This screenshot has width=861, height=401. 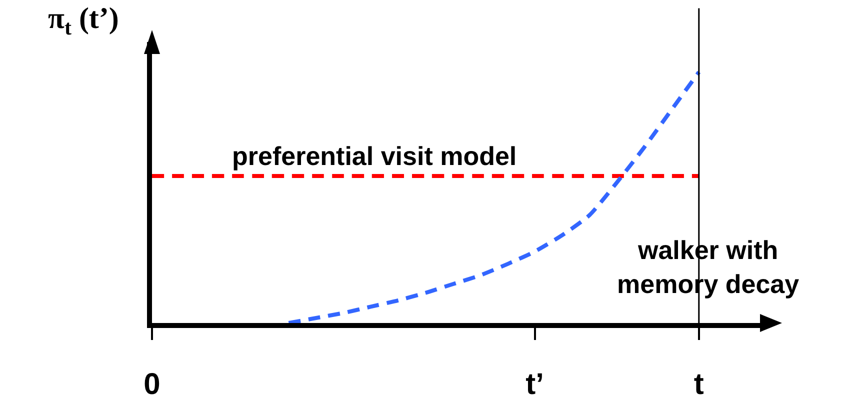 I want to click on y-axis-title: π$_{t}$ (t’), so click(x=83, y=21).